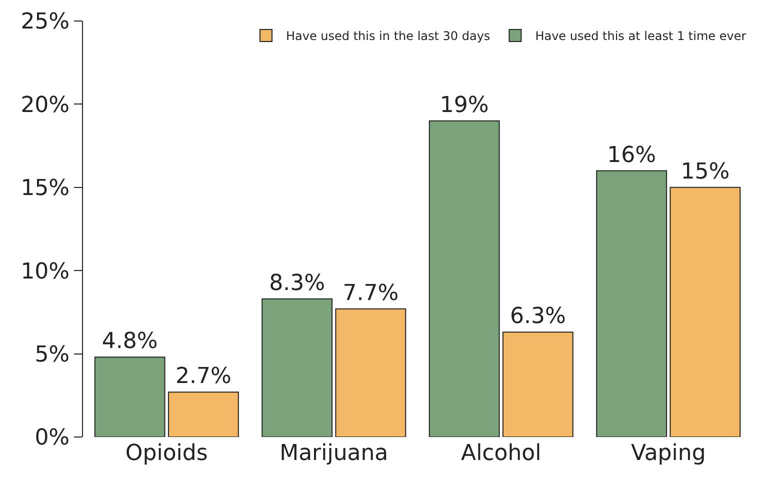 The height and width of the screenshot is (479, 762). I want to click on data-label: 19%, so click(464, 105).